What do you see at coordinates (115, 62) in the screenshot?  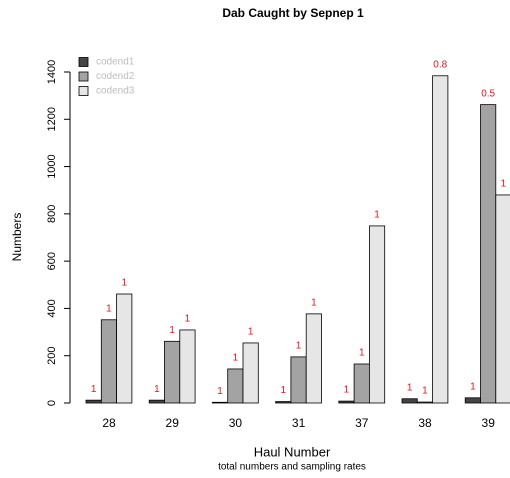 I see `legend-label: codend1` at bounding box center [115, 62].